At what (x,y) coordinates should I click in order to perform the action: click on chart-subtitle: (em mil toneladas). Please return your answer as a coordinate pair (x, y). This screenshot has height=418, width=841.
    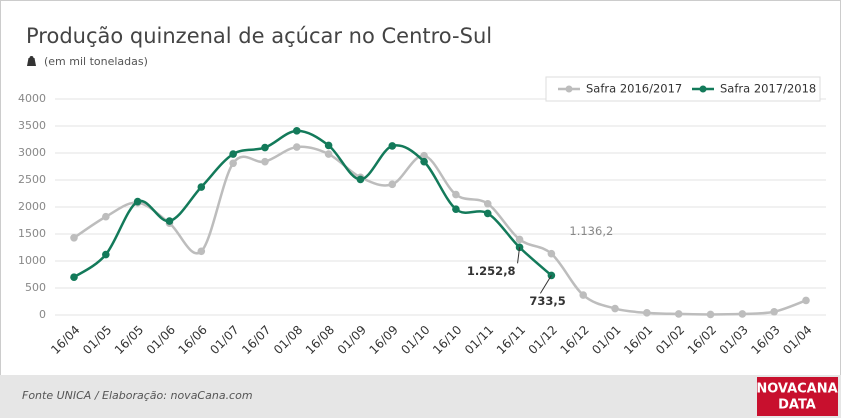
    Looking at the image, I should click on (96, 61).